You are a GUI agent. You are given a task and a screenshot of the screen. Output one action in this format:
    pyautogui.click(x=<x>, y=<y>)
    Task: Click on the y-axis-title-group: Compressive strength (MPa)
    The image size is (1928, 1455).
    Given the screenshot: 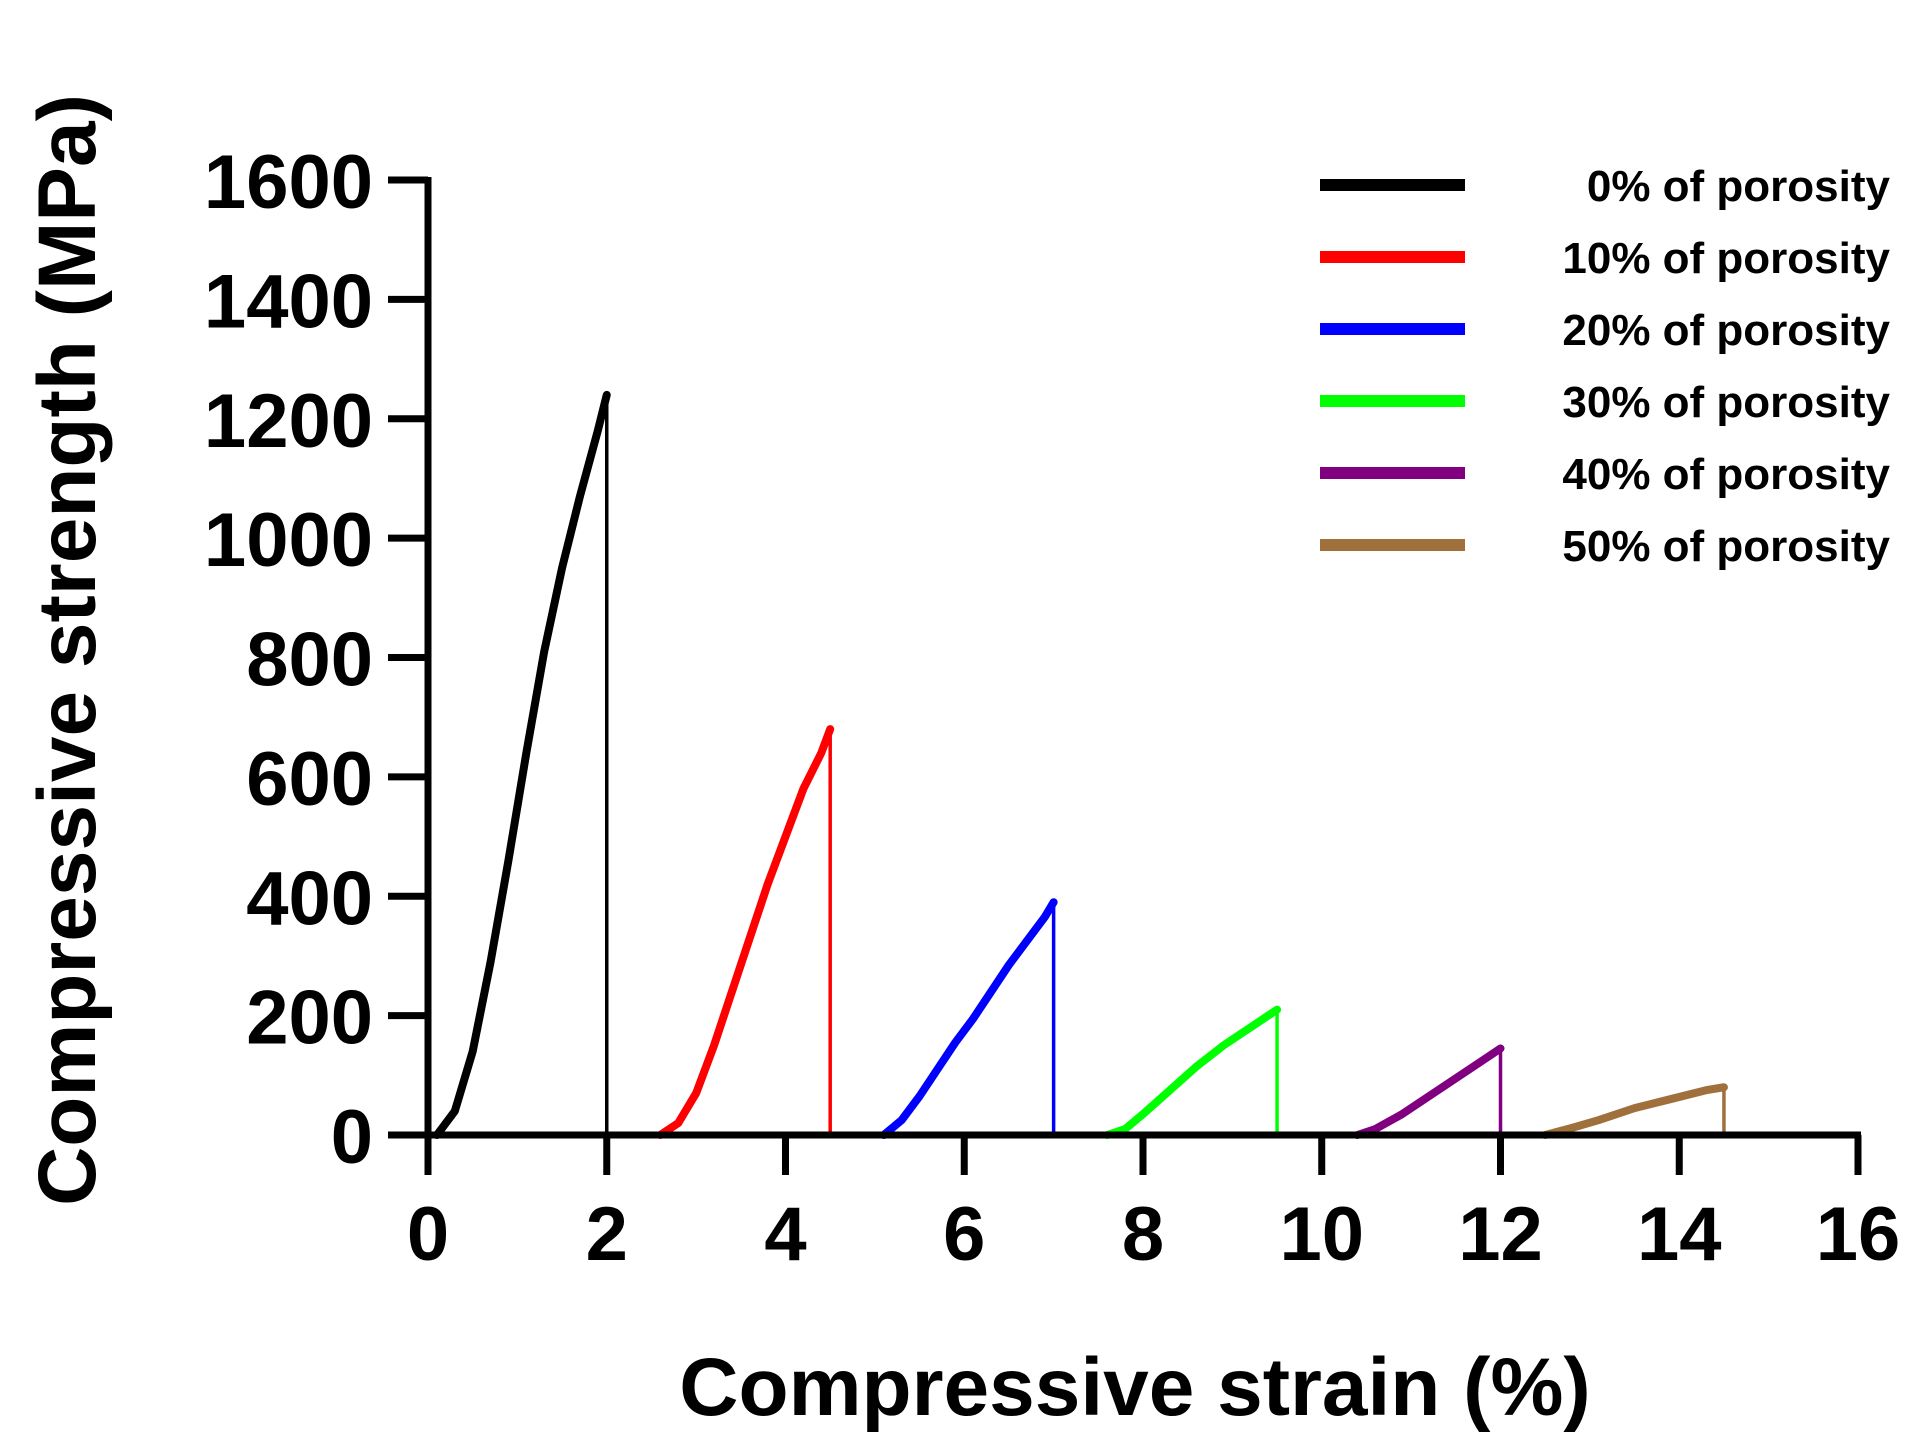 What is the action you would take?
    pyautogui.click(x=67, y=650)
    